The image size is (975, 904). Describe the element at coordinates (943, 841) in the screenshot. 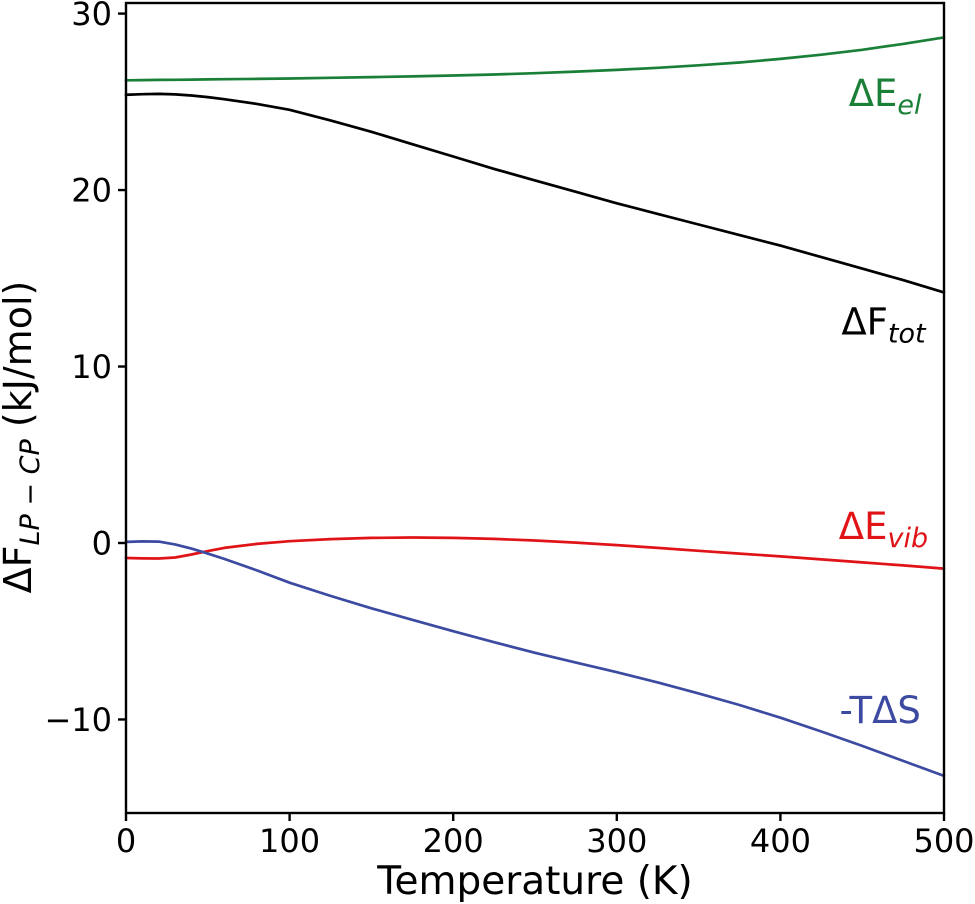

I see `x-tick-label: 500` at that location.